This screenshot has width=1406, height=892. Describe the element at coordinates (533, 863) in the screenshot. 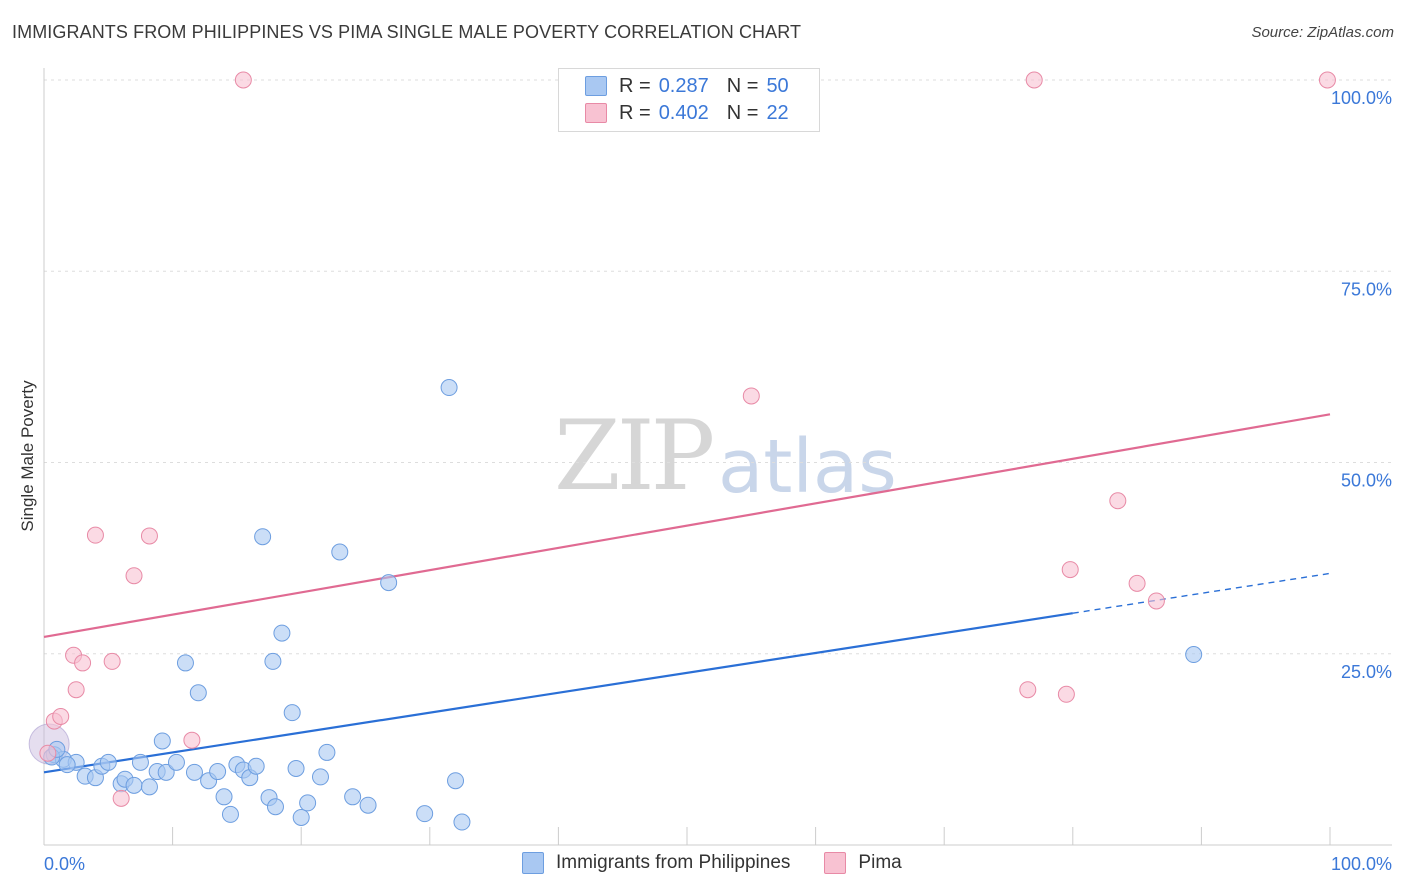

I see `bottom-legend-swatch-philippines` at that location.